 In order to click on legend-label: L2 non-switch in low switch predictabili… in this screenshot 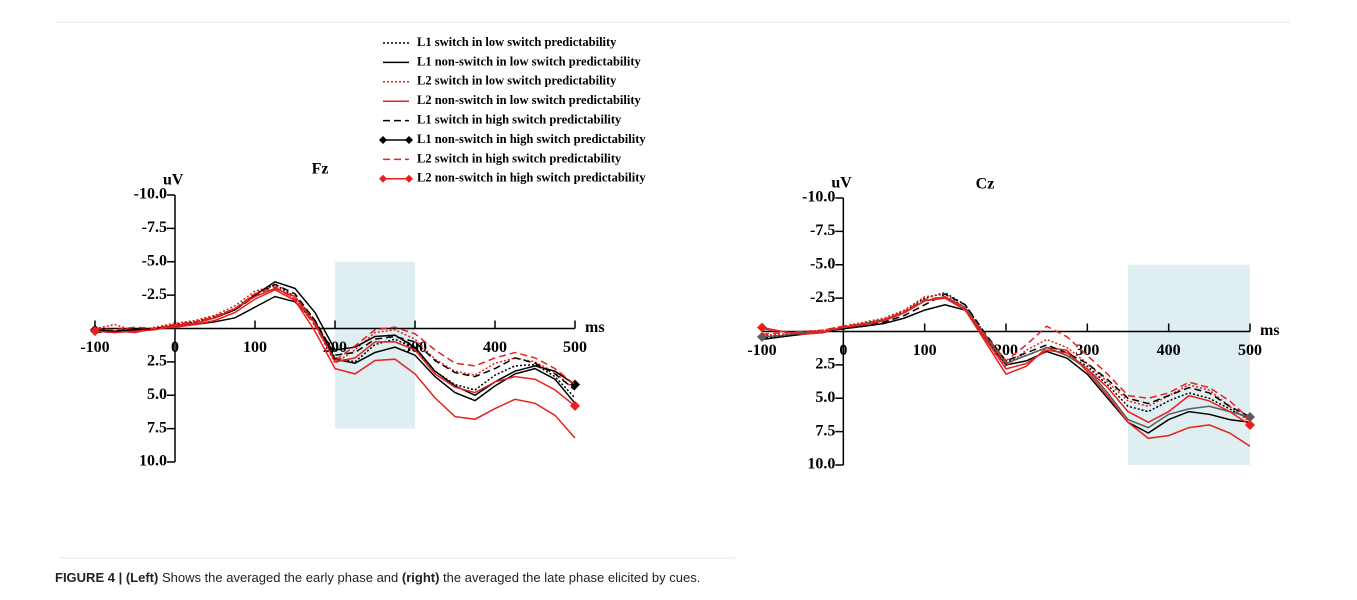, I will do `click(529, 100)`.